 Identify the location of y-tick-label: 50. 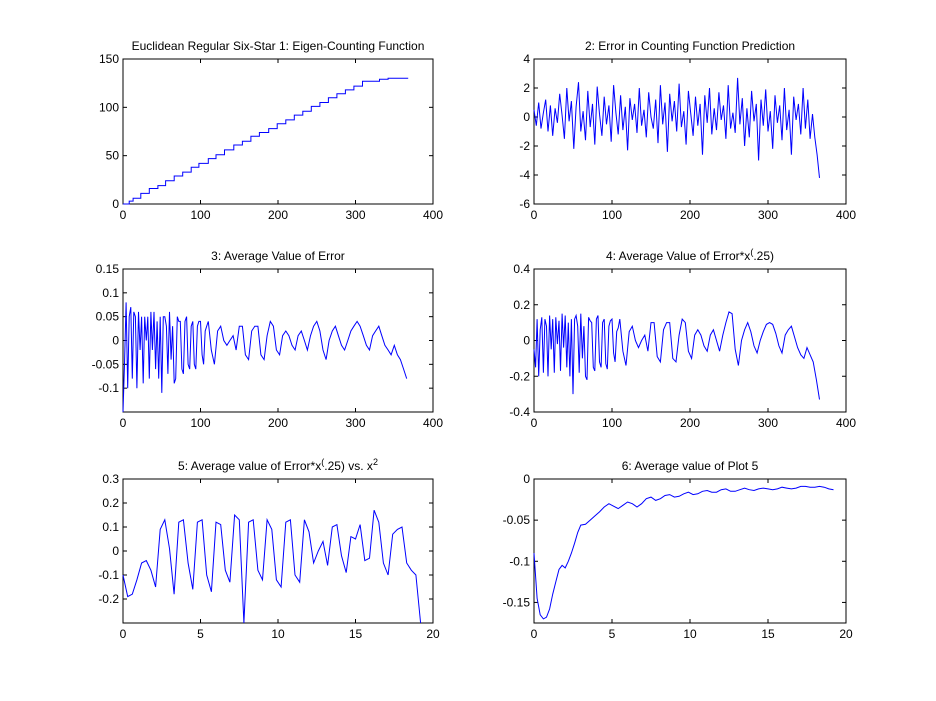
(113, 156).